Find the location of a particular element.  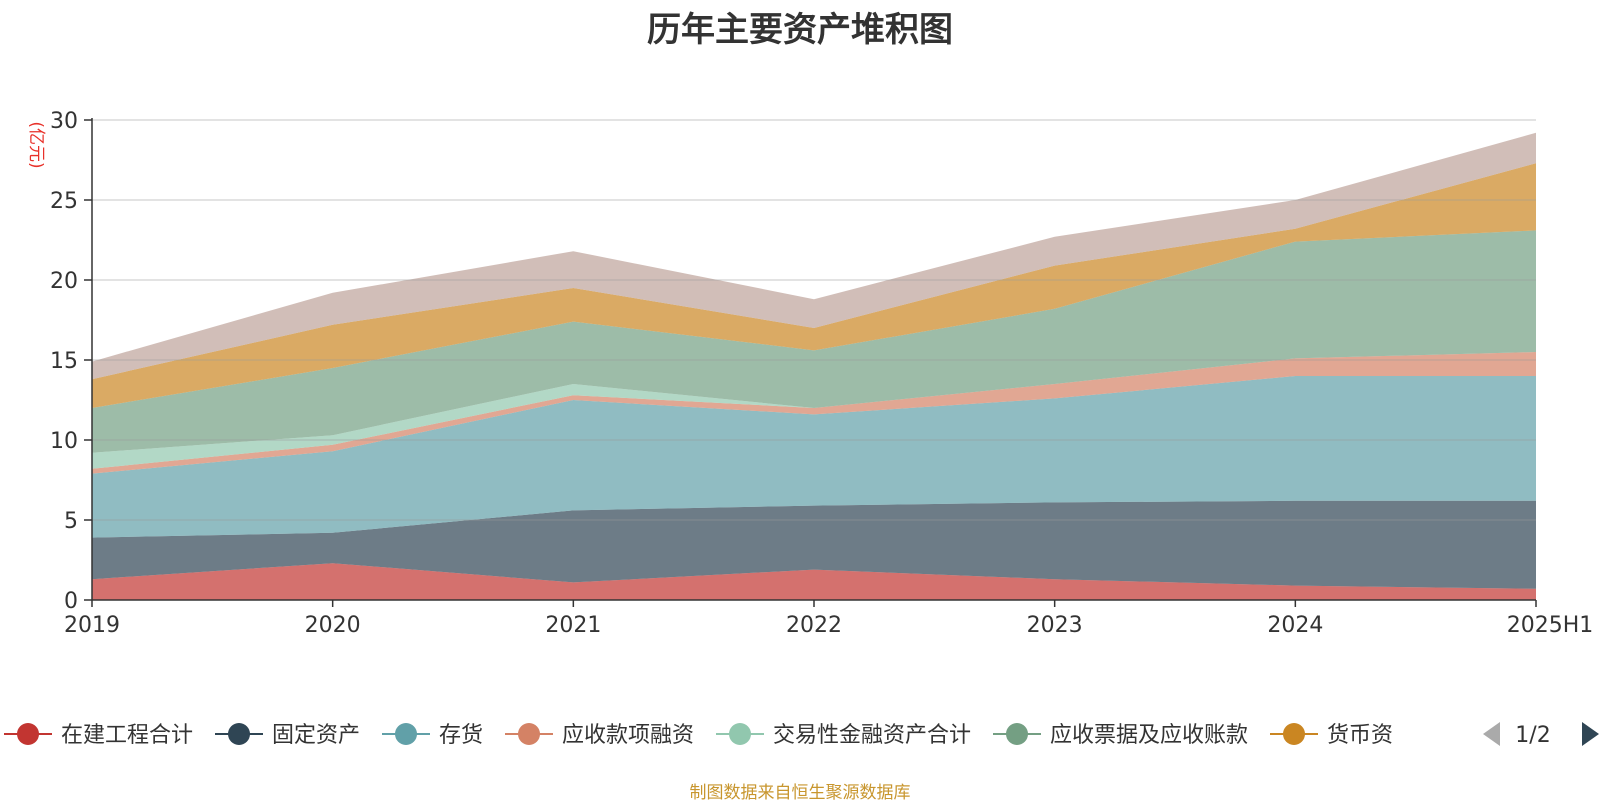

legend-label: 应收票据及应收账款 is located at coordinates (1149, 735).